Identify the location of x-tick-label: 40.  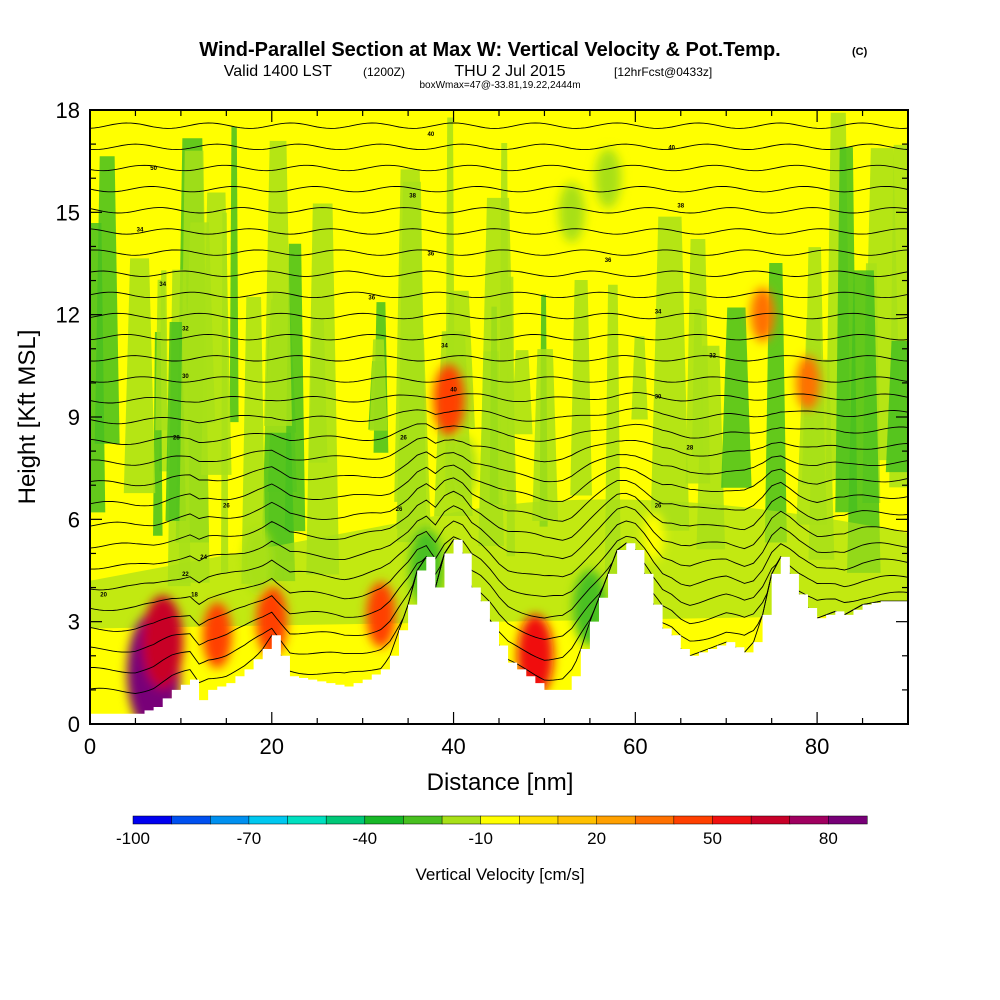
(453, 746).